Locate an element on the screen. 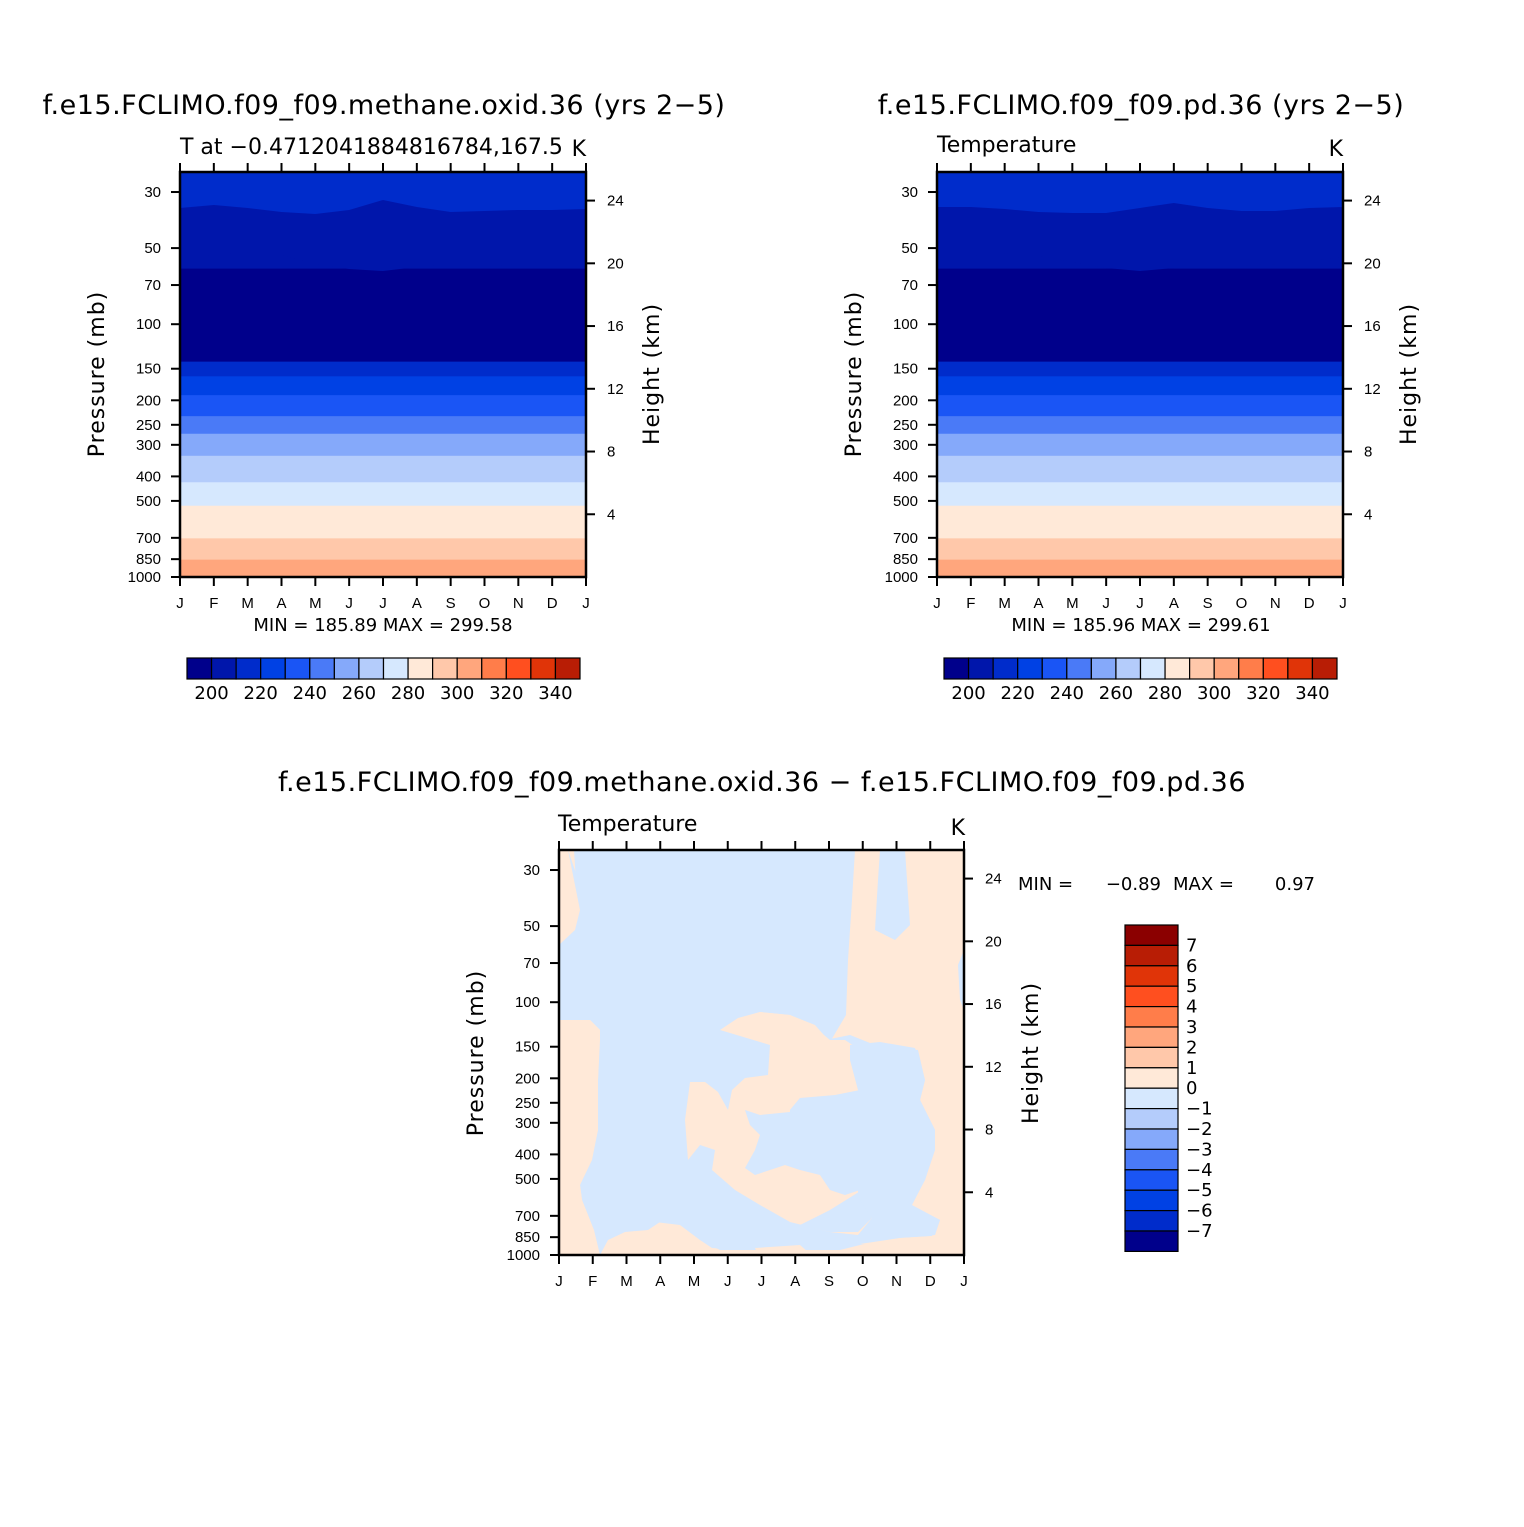 The image size is (1524, 1527). colorbar-label: −7 is located at coordinates (1199, 1231).